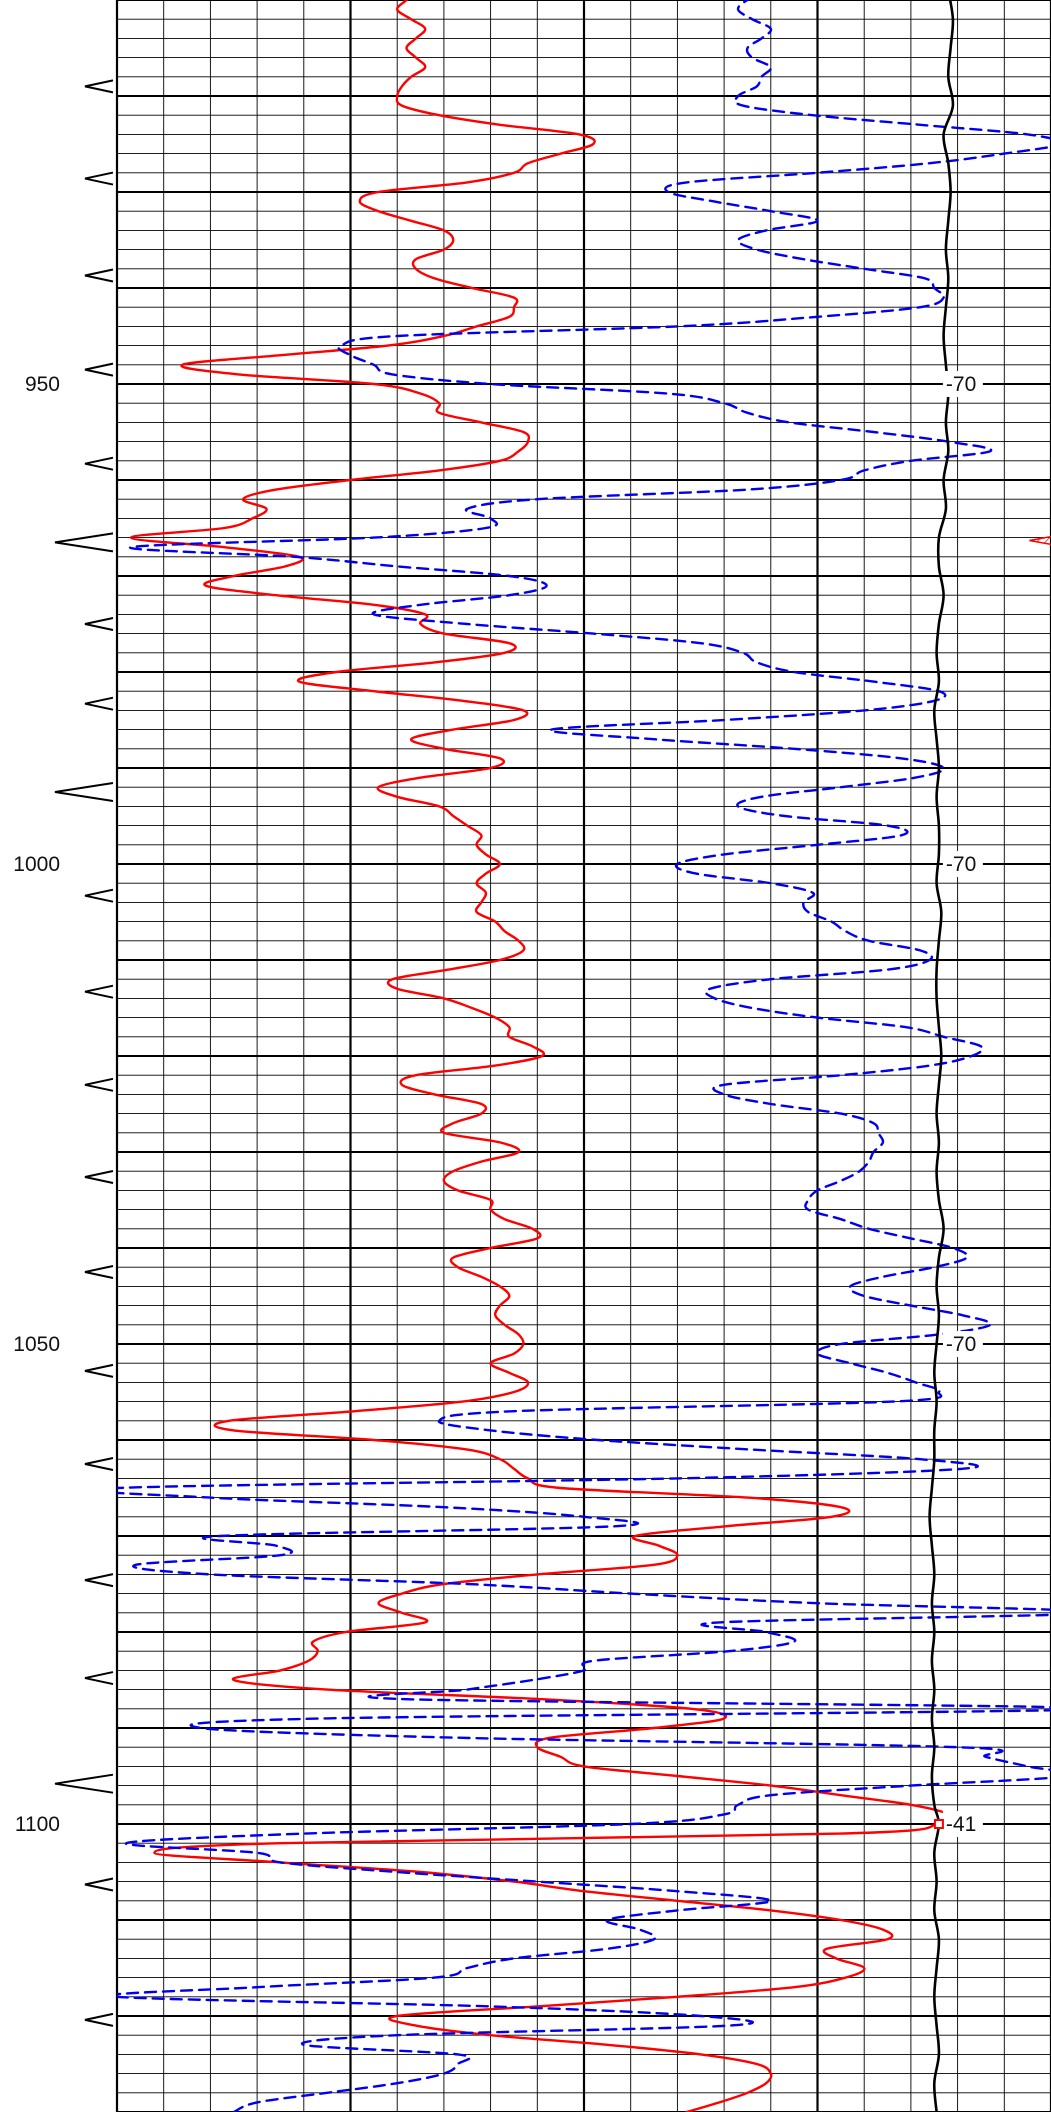 This screenshot has width=1051, height=2112. What do you see at coordinates (36, 1344) in the screenshot?
I see `depth-label: 1050` at bounding box center [36, 1344].